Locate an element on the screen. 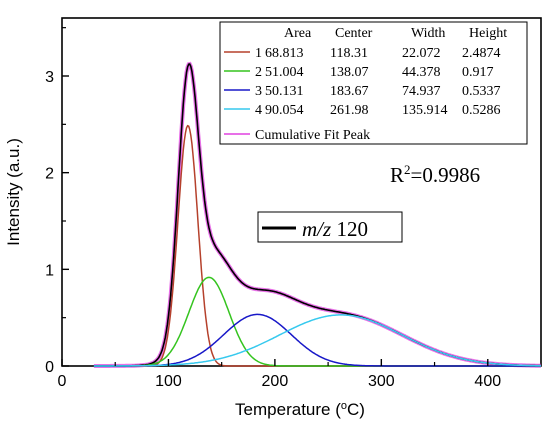 Image resolution: width=550 pixels, height=424 pixels. legend-cell-height: 2.4874 is located at coordinates (481, 53).